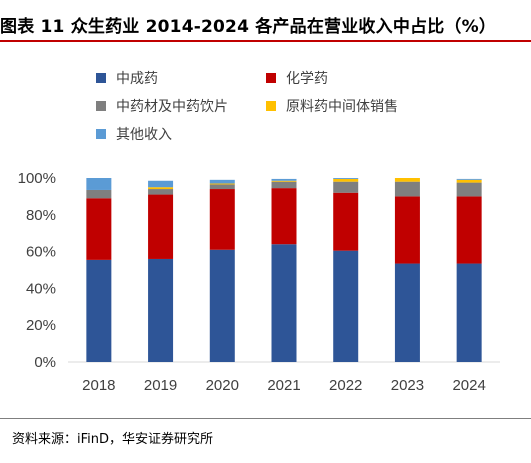 Image resolution: width=531 pixels, height=463 pixels. I want to click on y-tick-label: 20%, so click(41, 325).